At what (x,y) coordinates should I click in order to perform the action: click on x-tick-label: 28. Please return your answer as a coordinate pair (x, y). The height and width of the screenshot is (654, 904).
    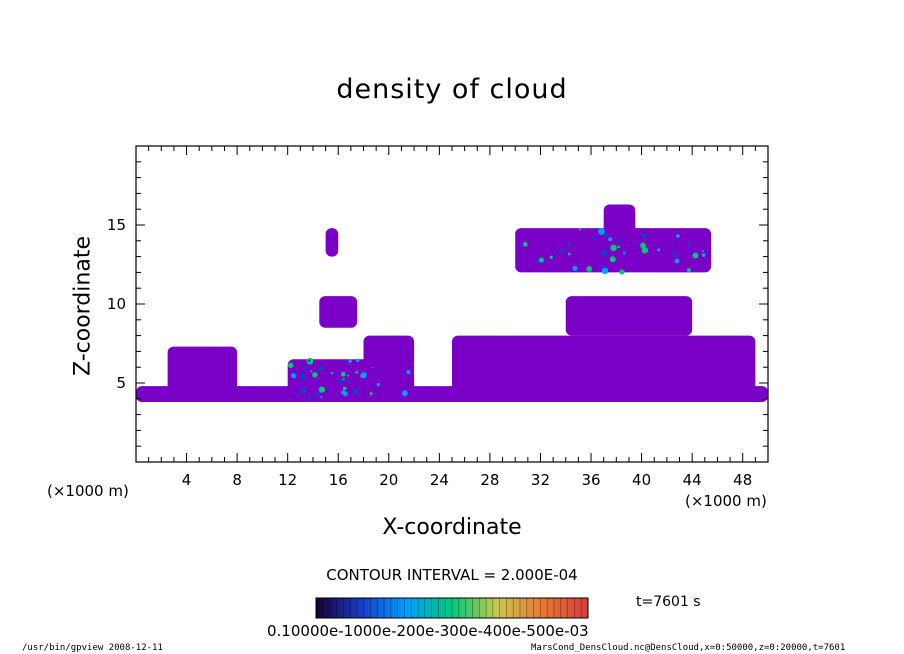
    Looking at the image, I should click on (489, 480).